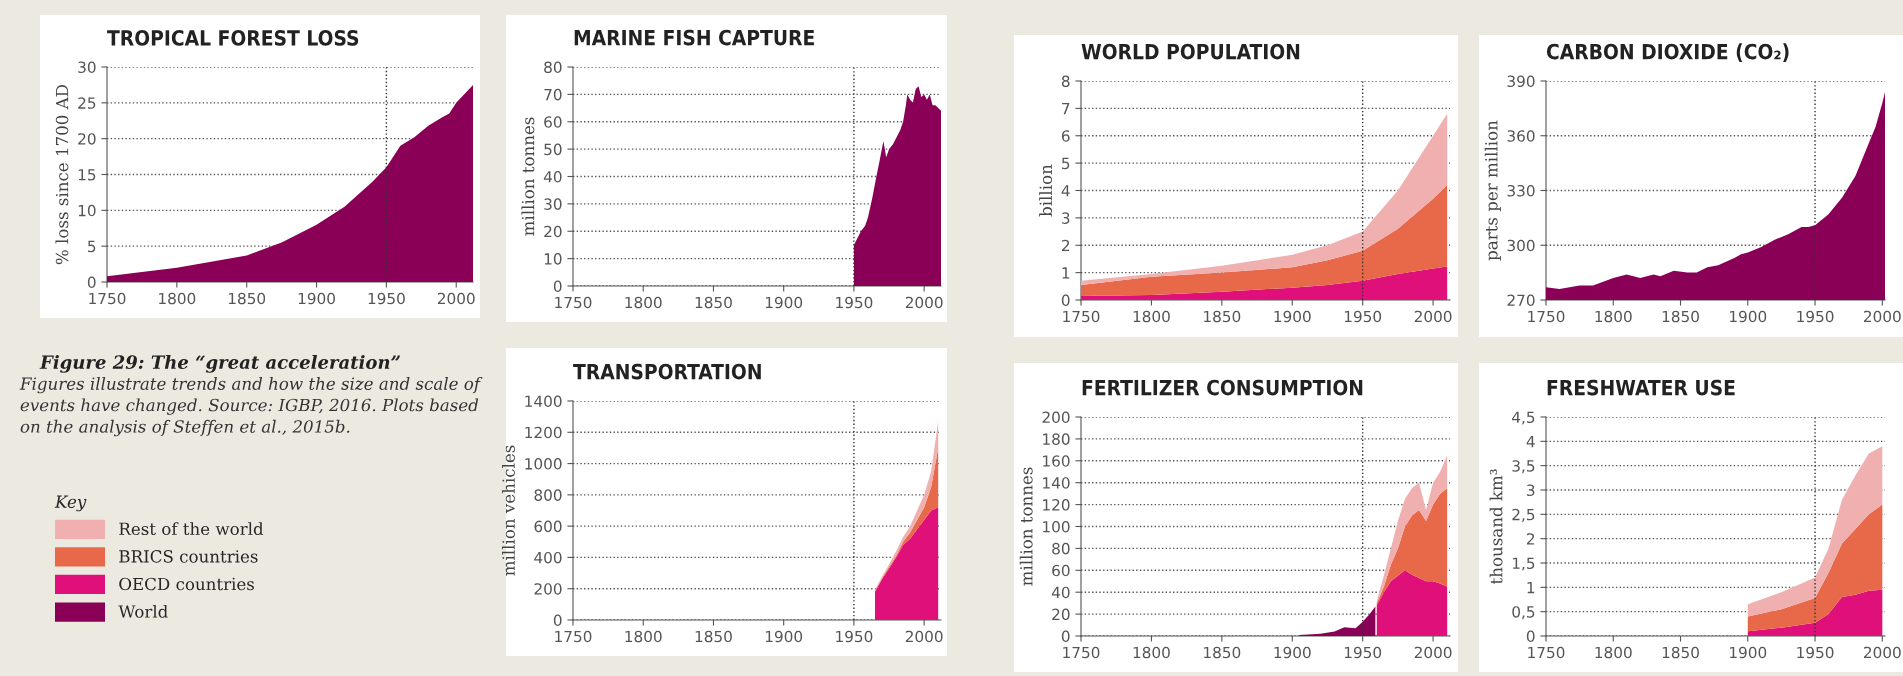 The image size is (1903, 676). I want to click on y-tick-label: 70, so click(553, 94).